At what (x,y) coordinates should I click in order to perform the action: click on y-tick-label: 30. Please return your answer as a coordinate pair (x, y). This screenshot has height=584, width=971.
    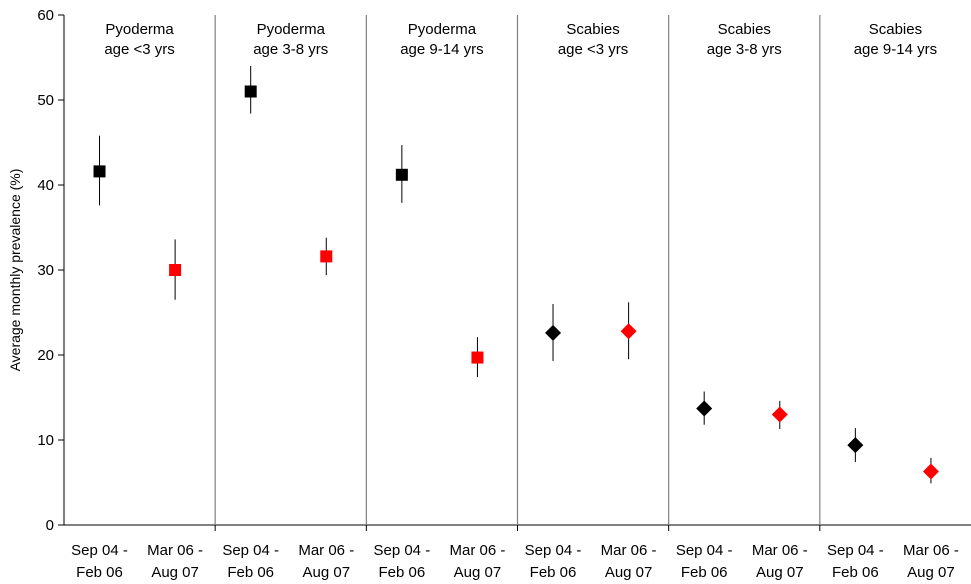
    Looking at the image, I should click on (45, 270).